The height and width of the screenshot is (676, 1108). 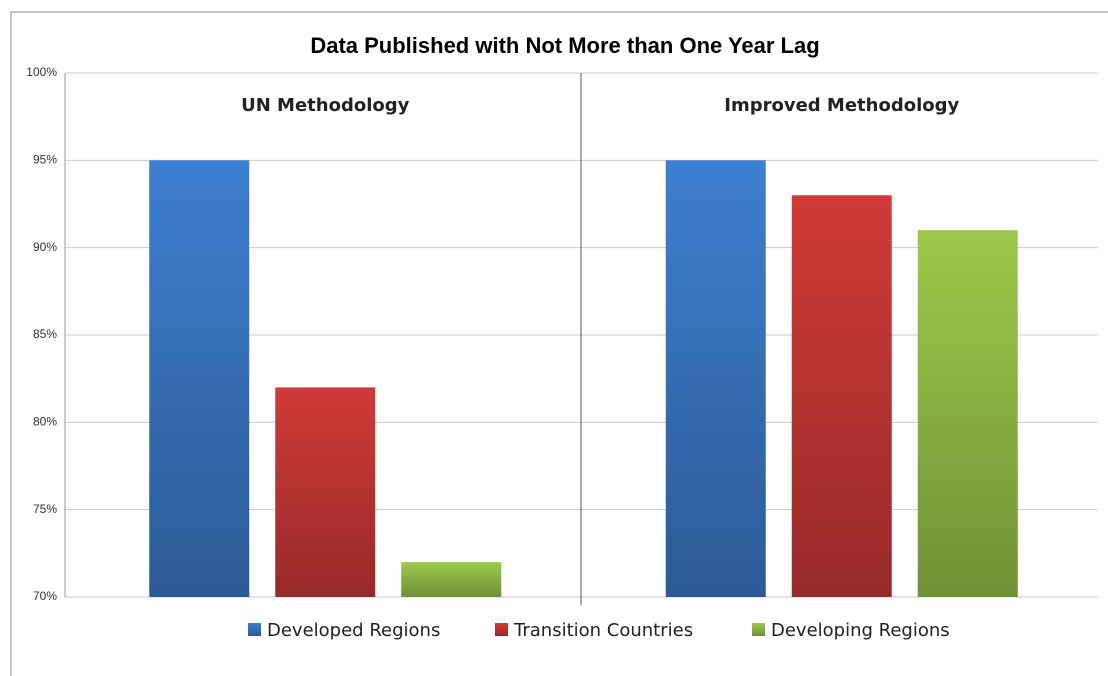 I want to click on legend-label: Developing Regions, so click(x=860, y=630).